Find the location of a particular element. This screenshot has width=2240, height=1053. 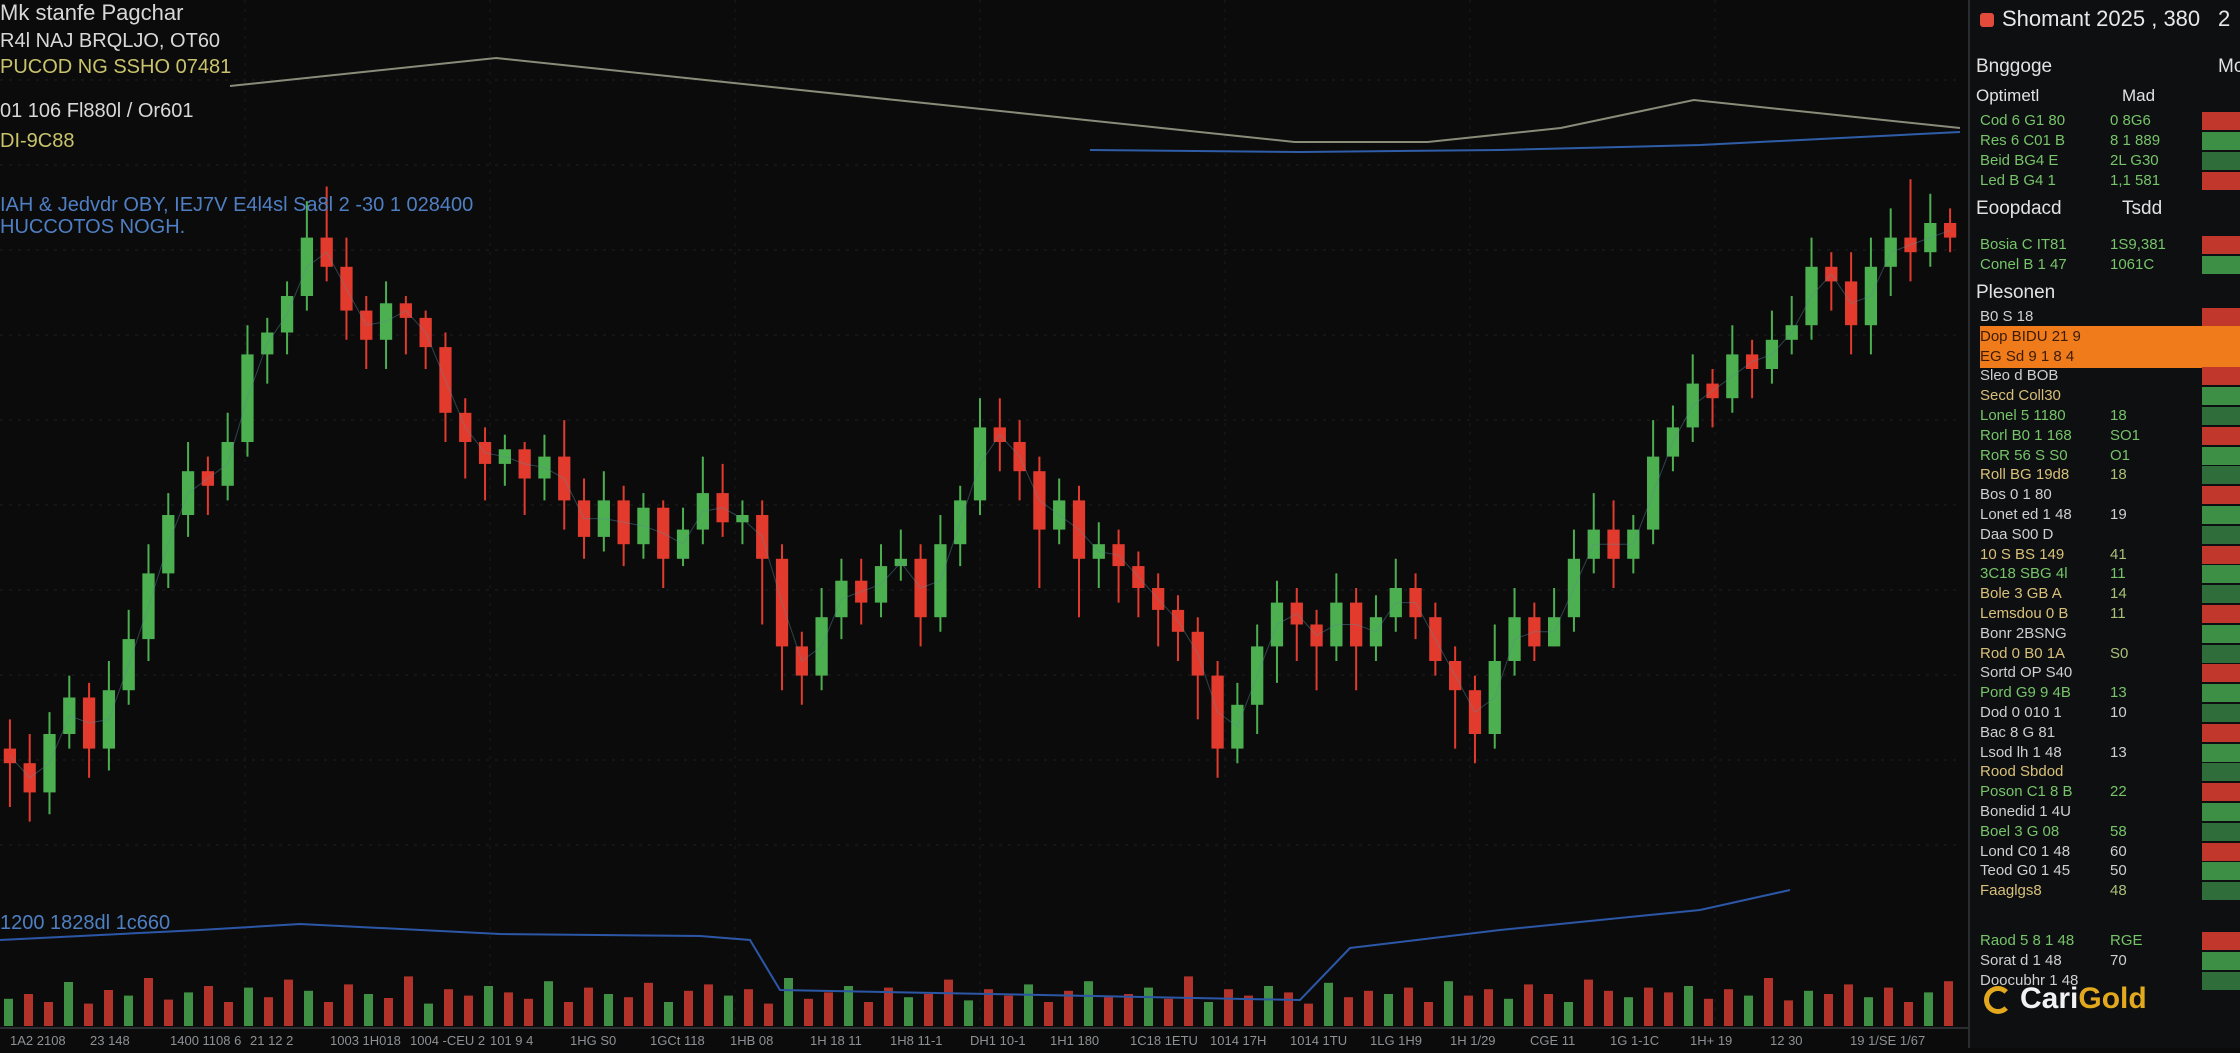

volume-overlay-line is located at coordinates (984, 959).